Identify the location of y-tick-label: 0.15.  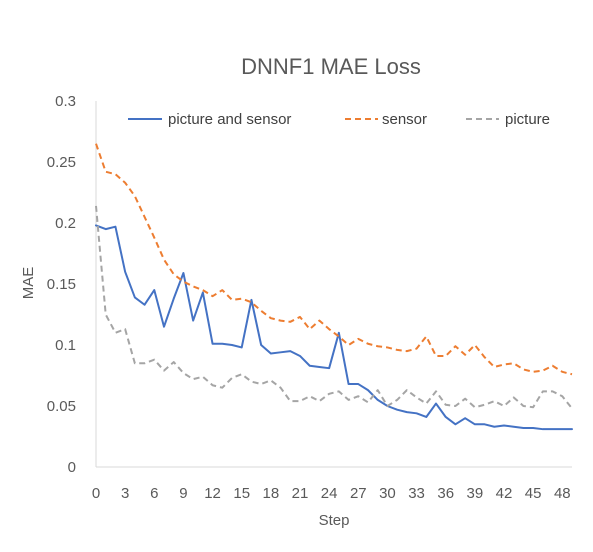
(61, 284).